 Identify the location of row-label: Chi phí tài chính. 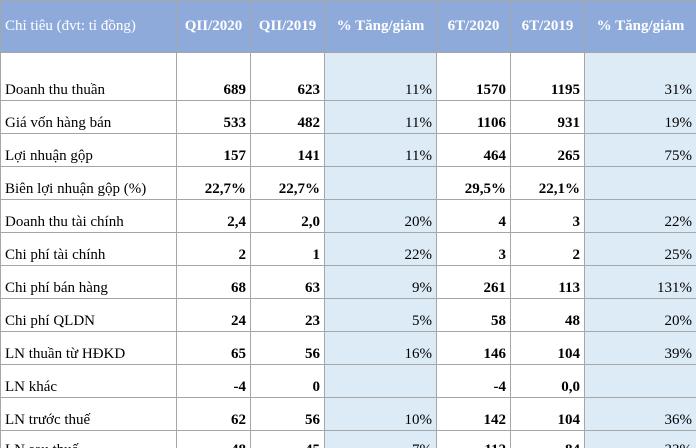
(88, 249).